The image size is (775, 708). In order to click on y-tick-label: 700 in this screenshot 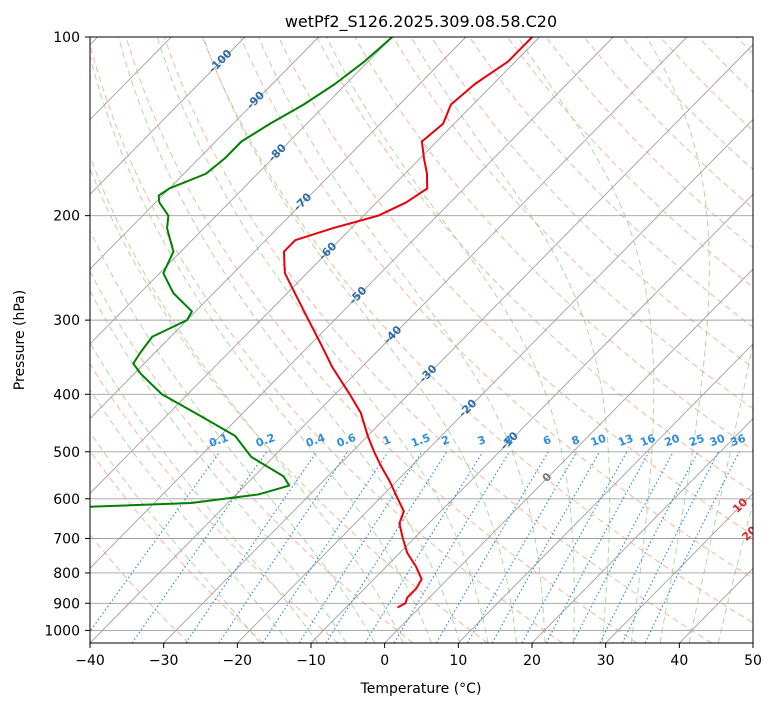, I will do `click(66, 540)`.